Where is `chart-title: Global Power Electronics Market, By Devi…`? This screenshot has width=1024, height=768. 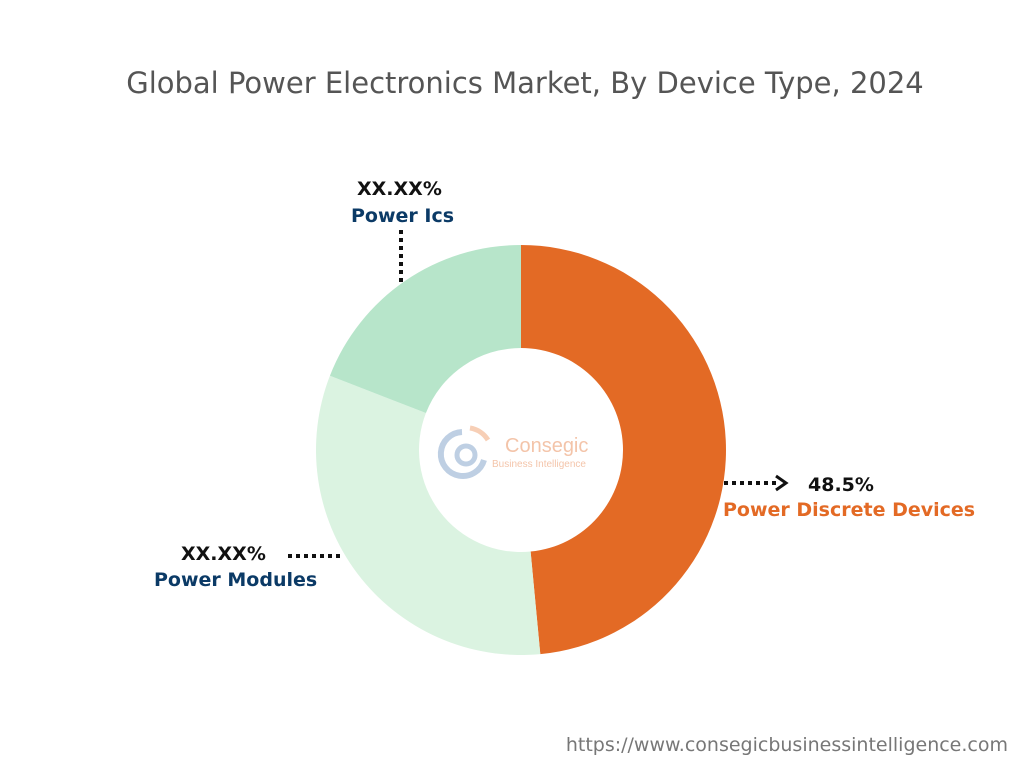
chart-title: Global Power Electronics Market, By Devi… is located at coordinates (525, 83).